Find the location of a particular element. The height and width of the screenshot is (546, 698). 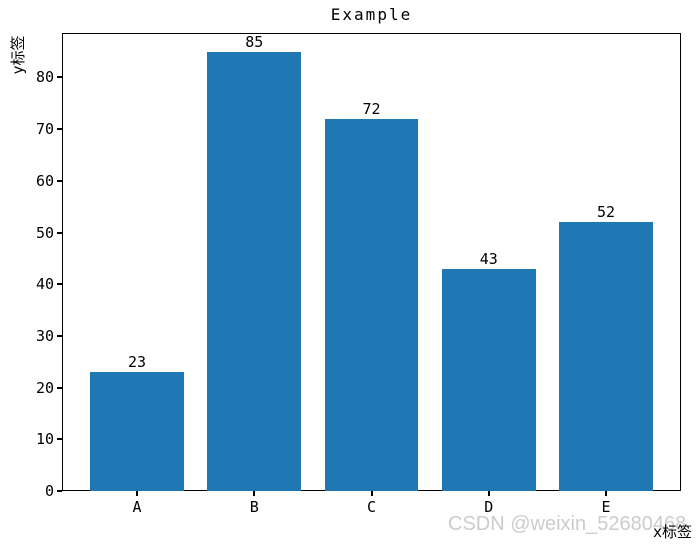

y-tick-label-20: 20 is located at coordinates (44, 387).